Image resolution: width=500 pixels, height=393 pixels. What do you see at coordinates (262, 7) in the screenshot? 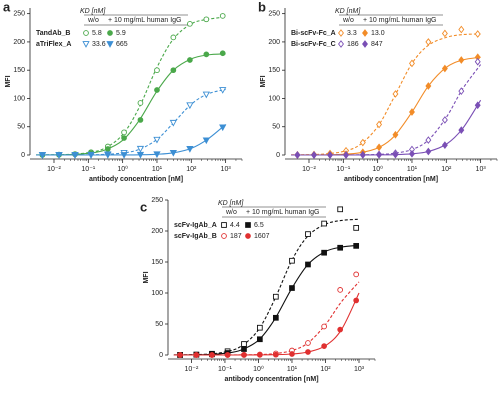
I see `panel-label: b` at bounding box center [262, 7].